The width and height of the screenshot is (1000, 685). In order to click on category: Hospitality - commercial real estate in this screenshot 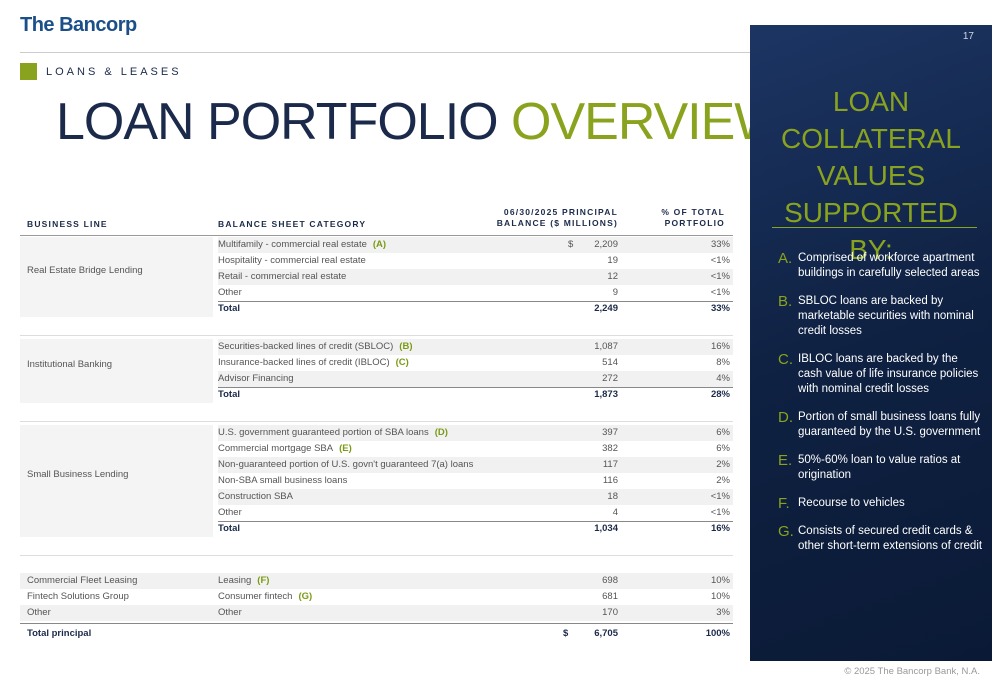, I will do `click(292, 260)`.